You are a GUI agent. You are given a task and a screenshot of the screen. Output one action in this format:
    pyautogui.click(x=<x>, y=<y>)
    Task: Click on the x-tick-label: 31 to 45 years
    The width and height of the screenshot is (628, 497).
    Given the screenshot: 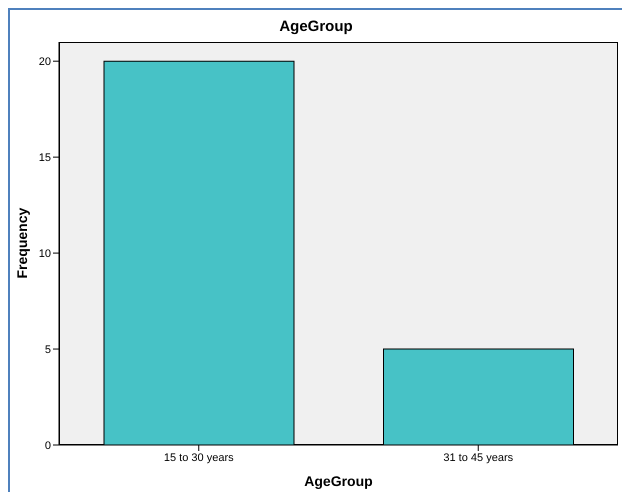 What is the action you would take?
    pyautogui.click(x=478, y=458)
    